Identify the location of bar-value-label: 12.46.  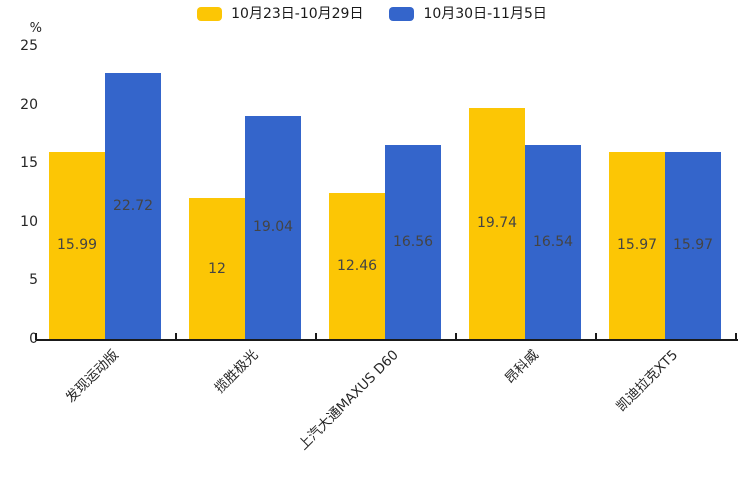
(357, 265).